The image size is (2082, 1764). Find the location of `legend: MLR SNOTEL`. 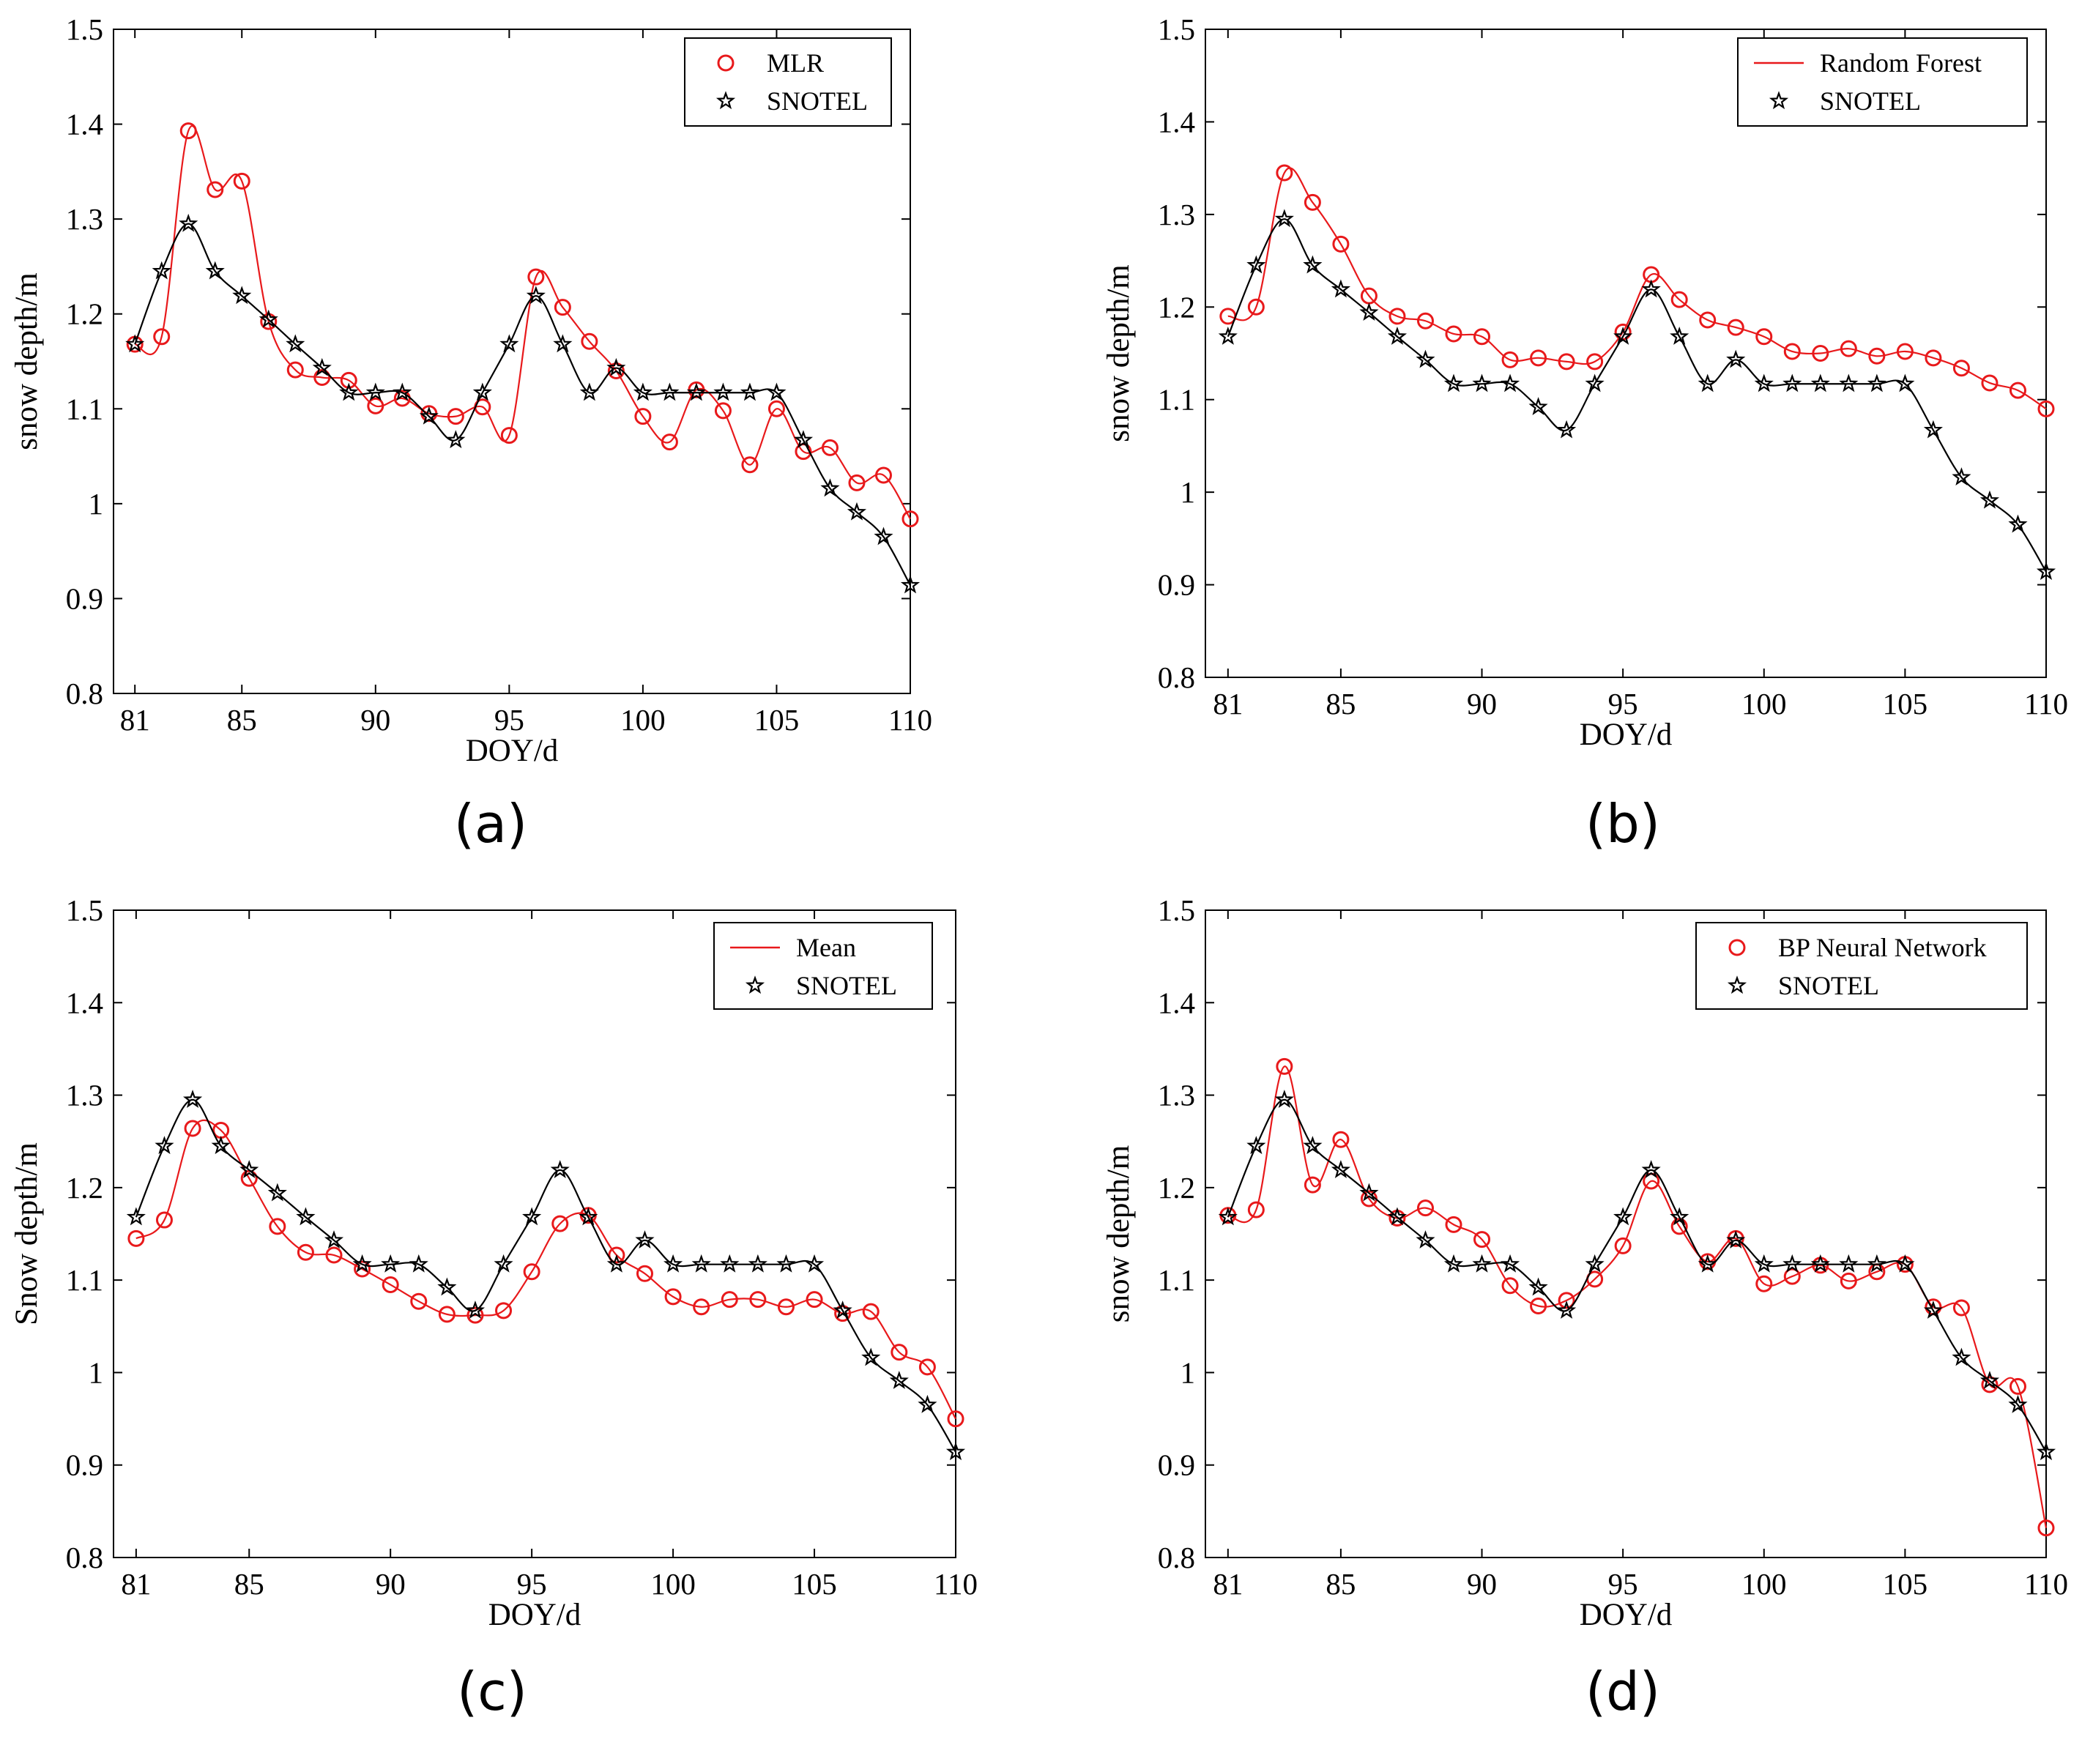

legend: MLR SNOTEL is located at coordinates (788, 82).